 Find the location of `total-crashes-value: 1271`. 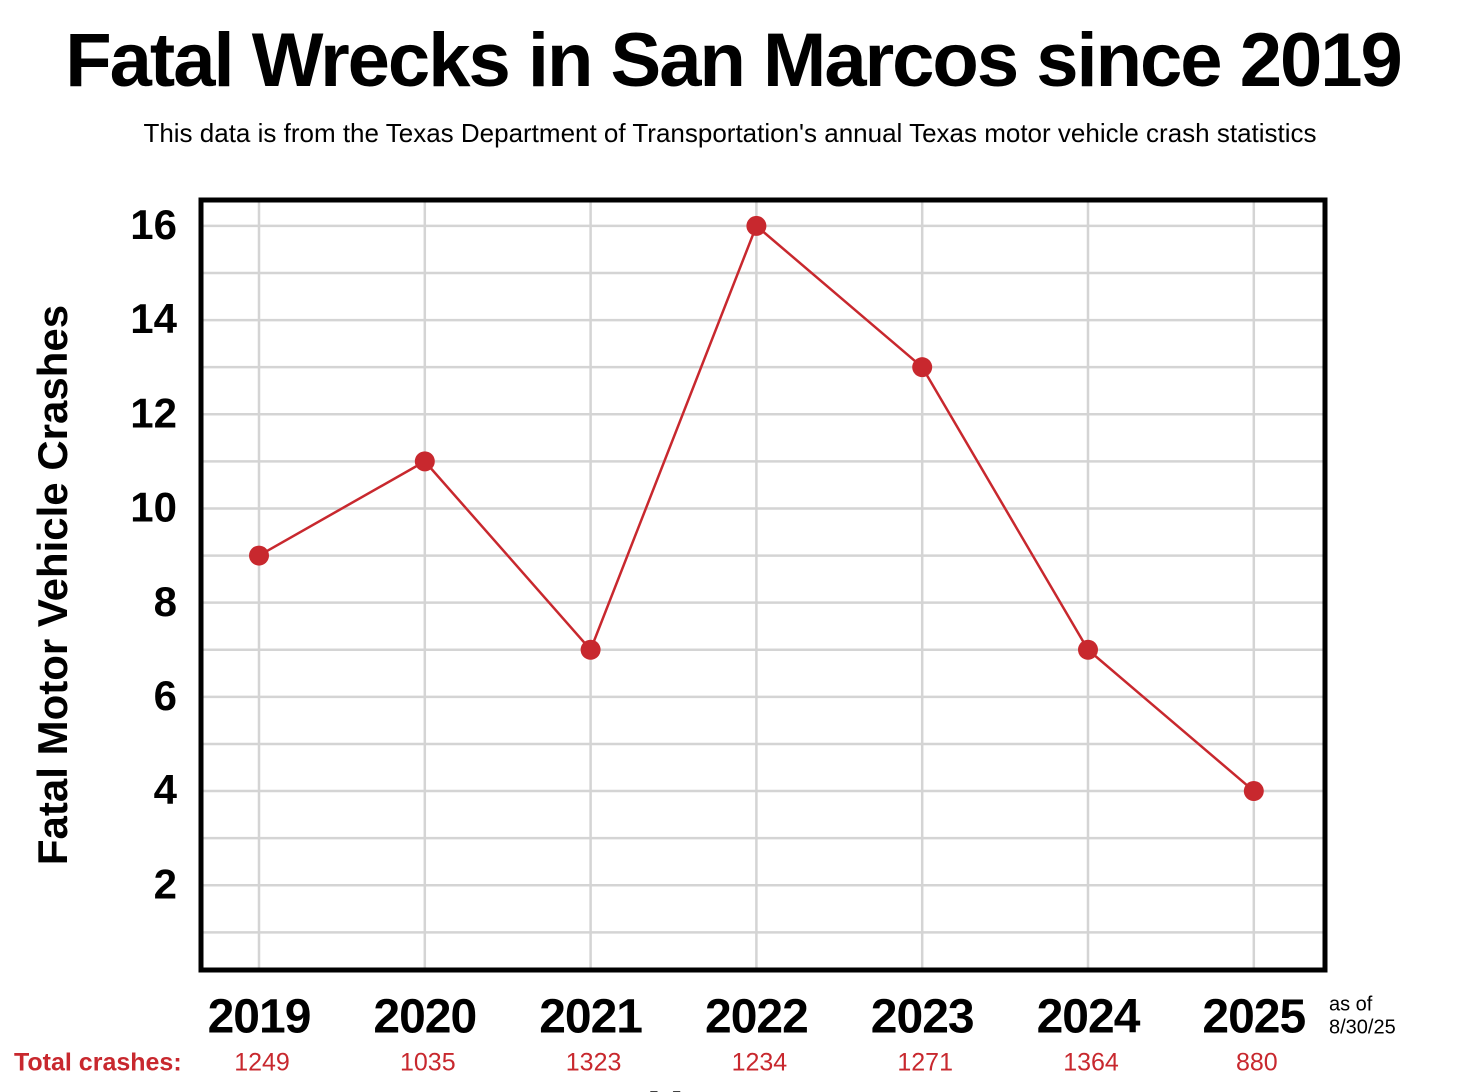

total-crashes-value: 1271 is located at coordinates (925, 1063).